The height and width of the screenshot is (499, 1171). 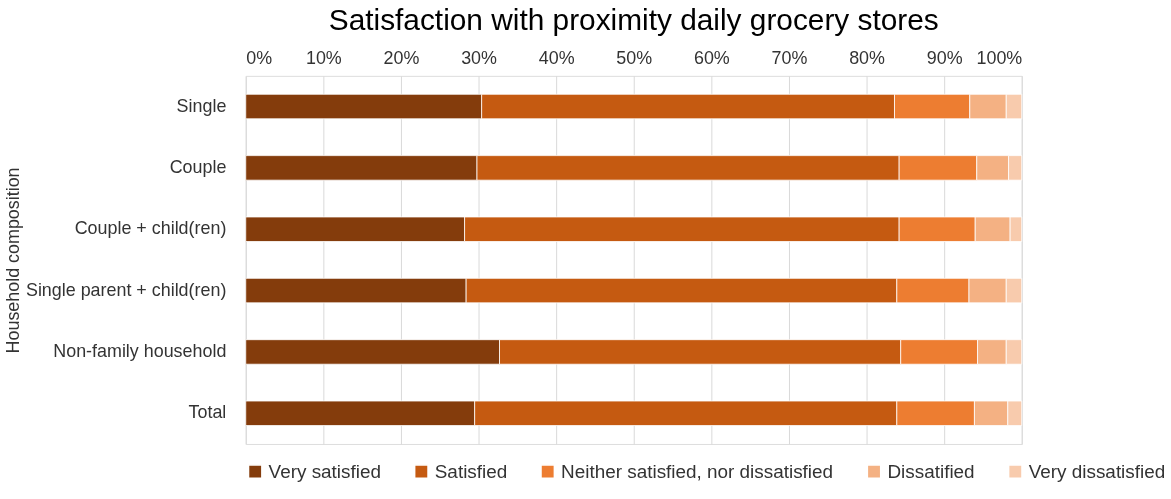 What do you see at coordinates (999, 58) in the screenshot?
I see `x-tick-label: 100%` at bounding box center [999, 58].